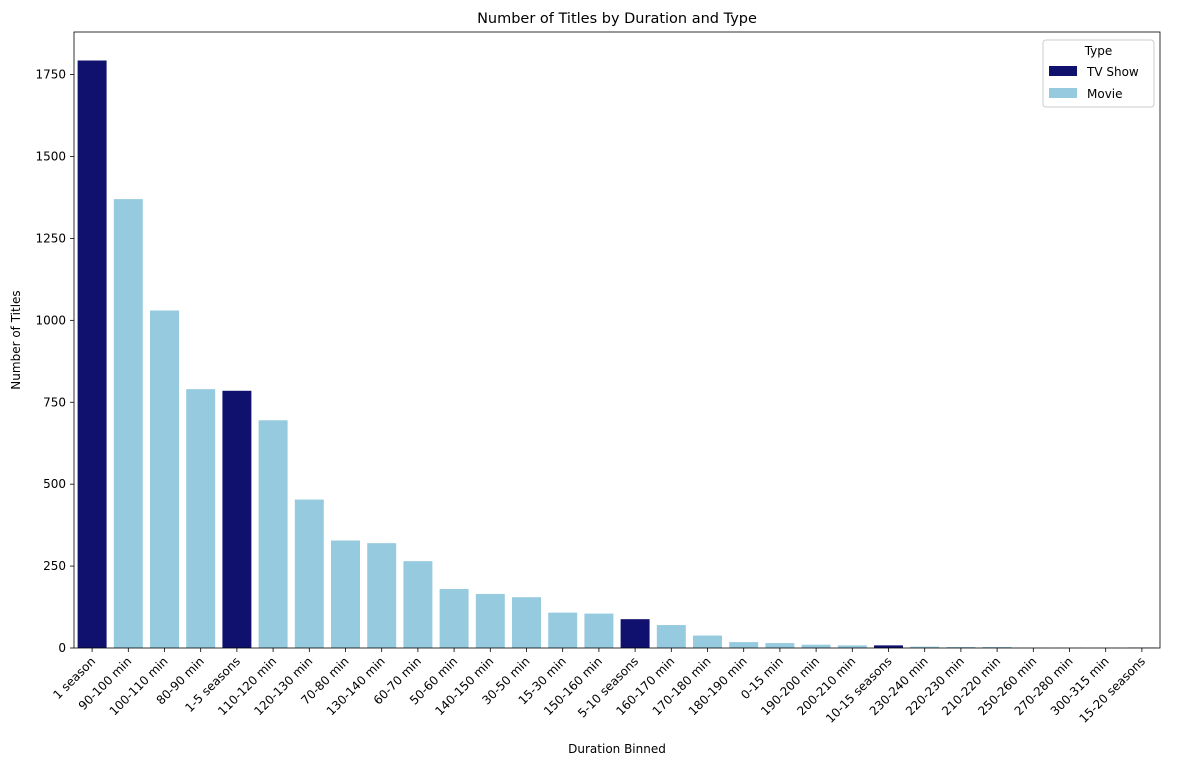  What do you see at coordinates (237, 519) in the screenshot?
I see `bar-1-5-seasons` at bounding box center [237, 519].